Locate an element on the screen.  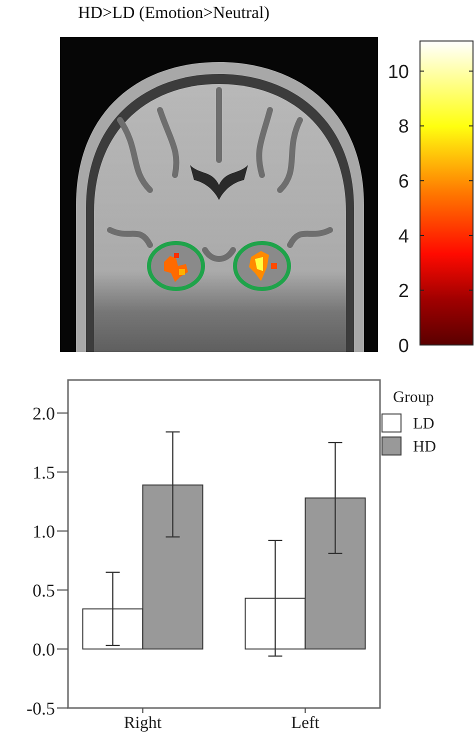
color-bar-label: 0 is located at coordinates (403, 346).